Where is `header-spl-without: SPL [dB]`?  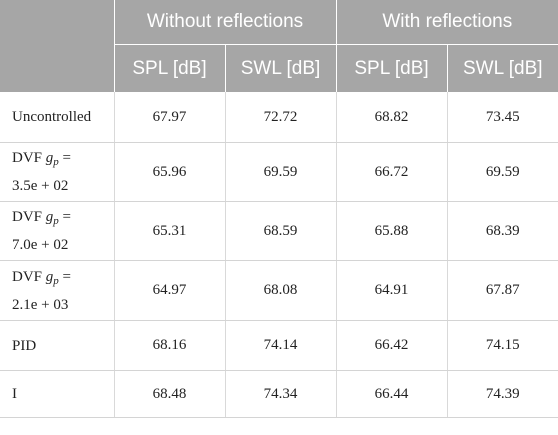
header-spl-without: SPL [dB] is located at coordinates (170, 68).